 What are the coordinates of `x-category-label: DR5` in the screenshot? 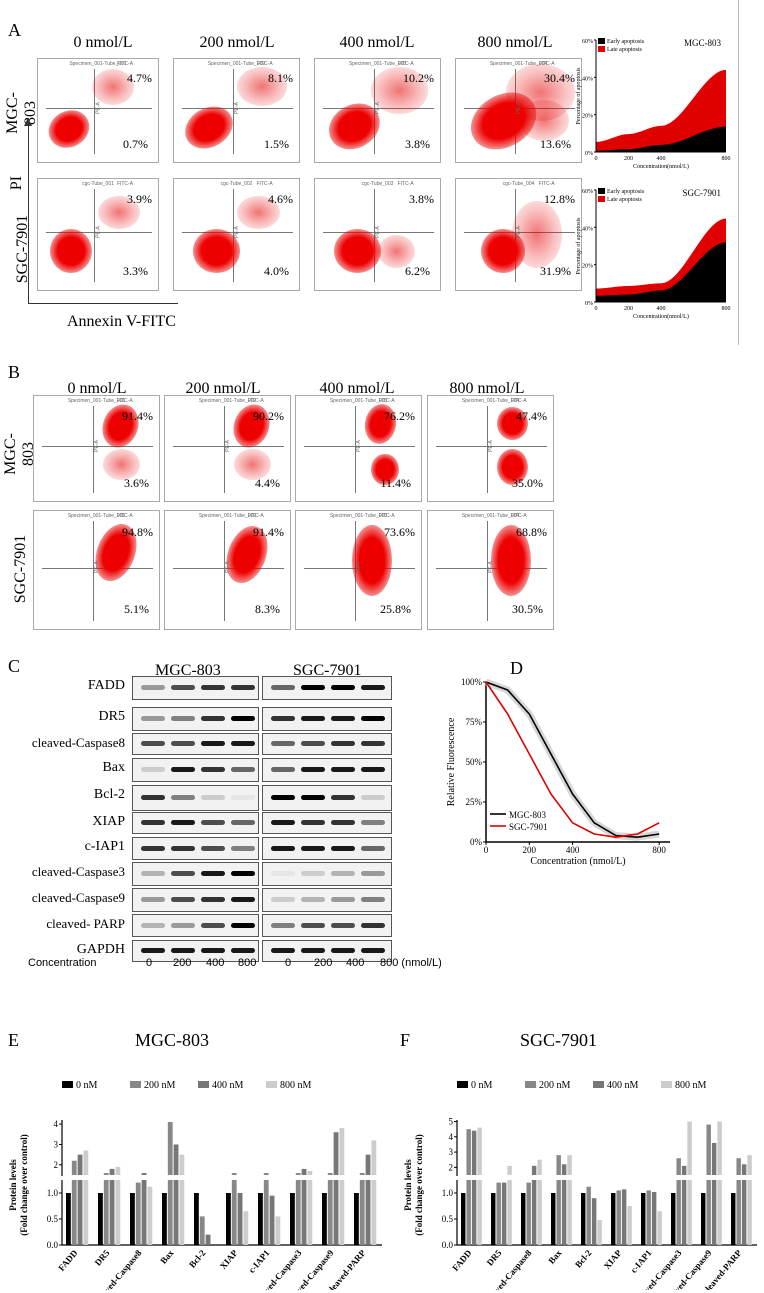 It's located at (494, 1257).